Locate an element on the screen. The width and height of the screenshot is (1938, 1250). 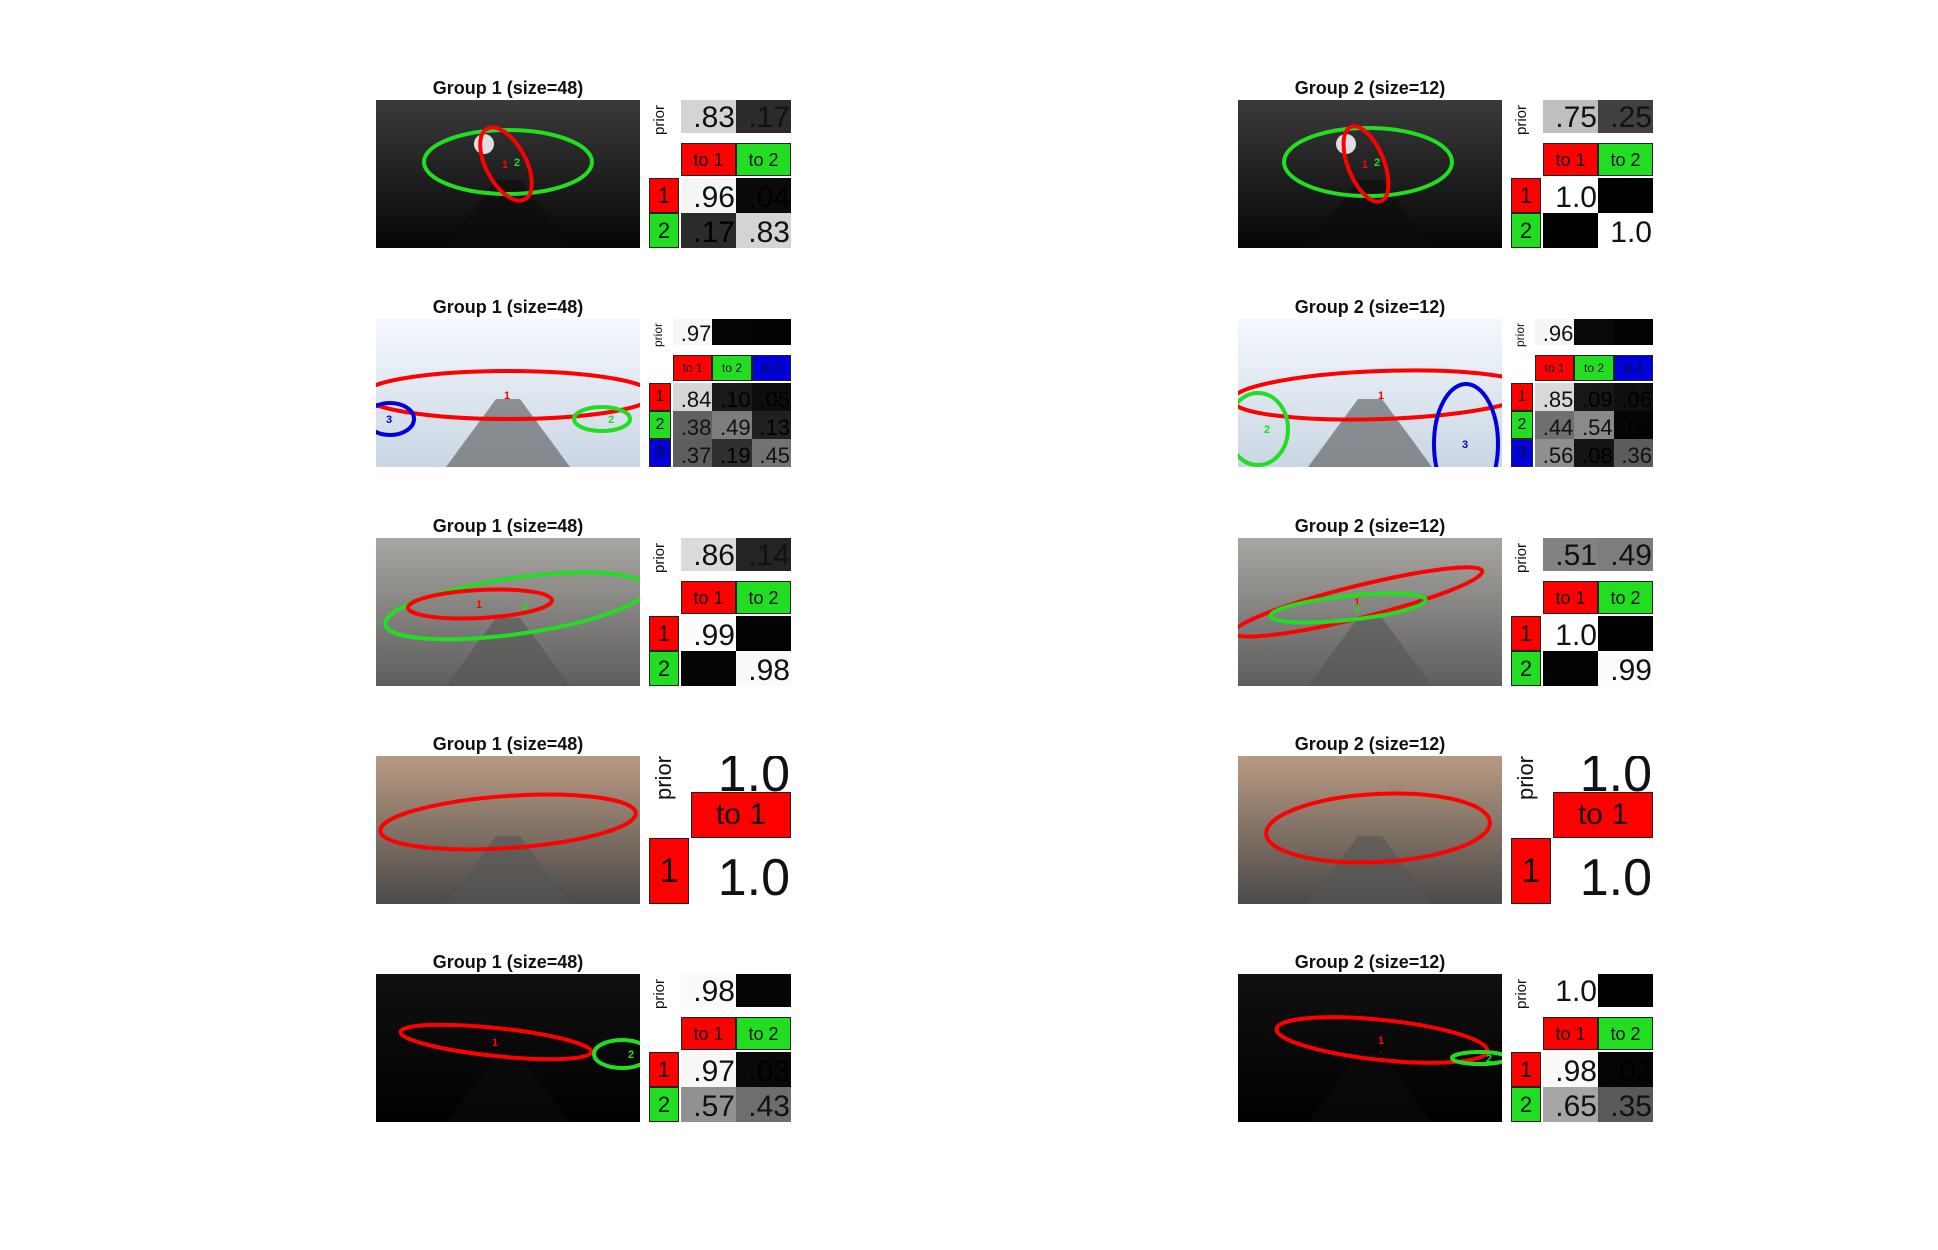
prior-cell: .51 is located at coordinates (1570, 554).